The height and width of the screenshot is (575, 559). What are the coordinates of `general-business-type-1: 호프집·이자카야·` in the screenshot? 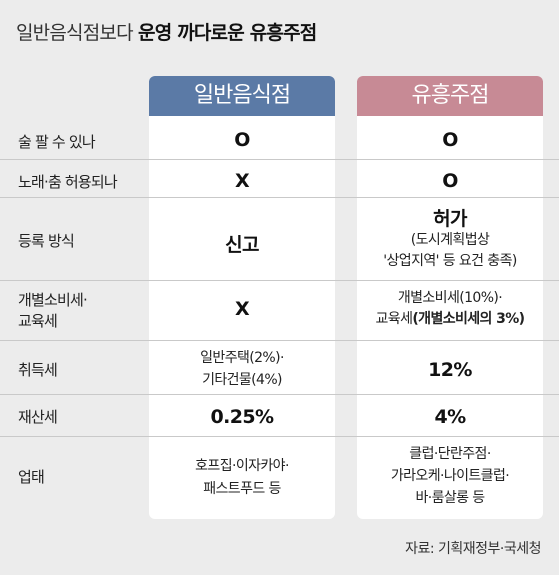 It's located at (242, 466).